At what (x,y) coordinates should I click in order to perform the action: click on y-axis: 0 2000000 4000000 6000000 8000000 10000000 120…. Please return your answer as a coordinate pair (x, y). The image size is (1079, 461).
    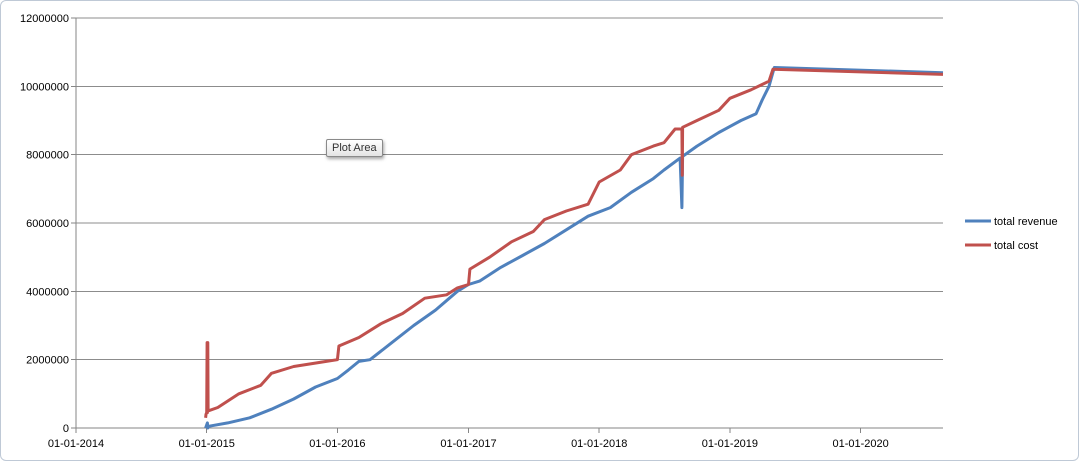
    Looking at the image, I should click on (48, 224).